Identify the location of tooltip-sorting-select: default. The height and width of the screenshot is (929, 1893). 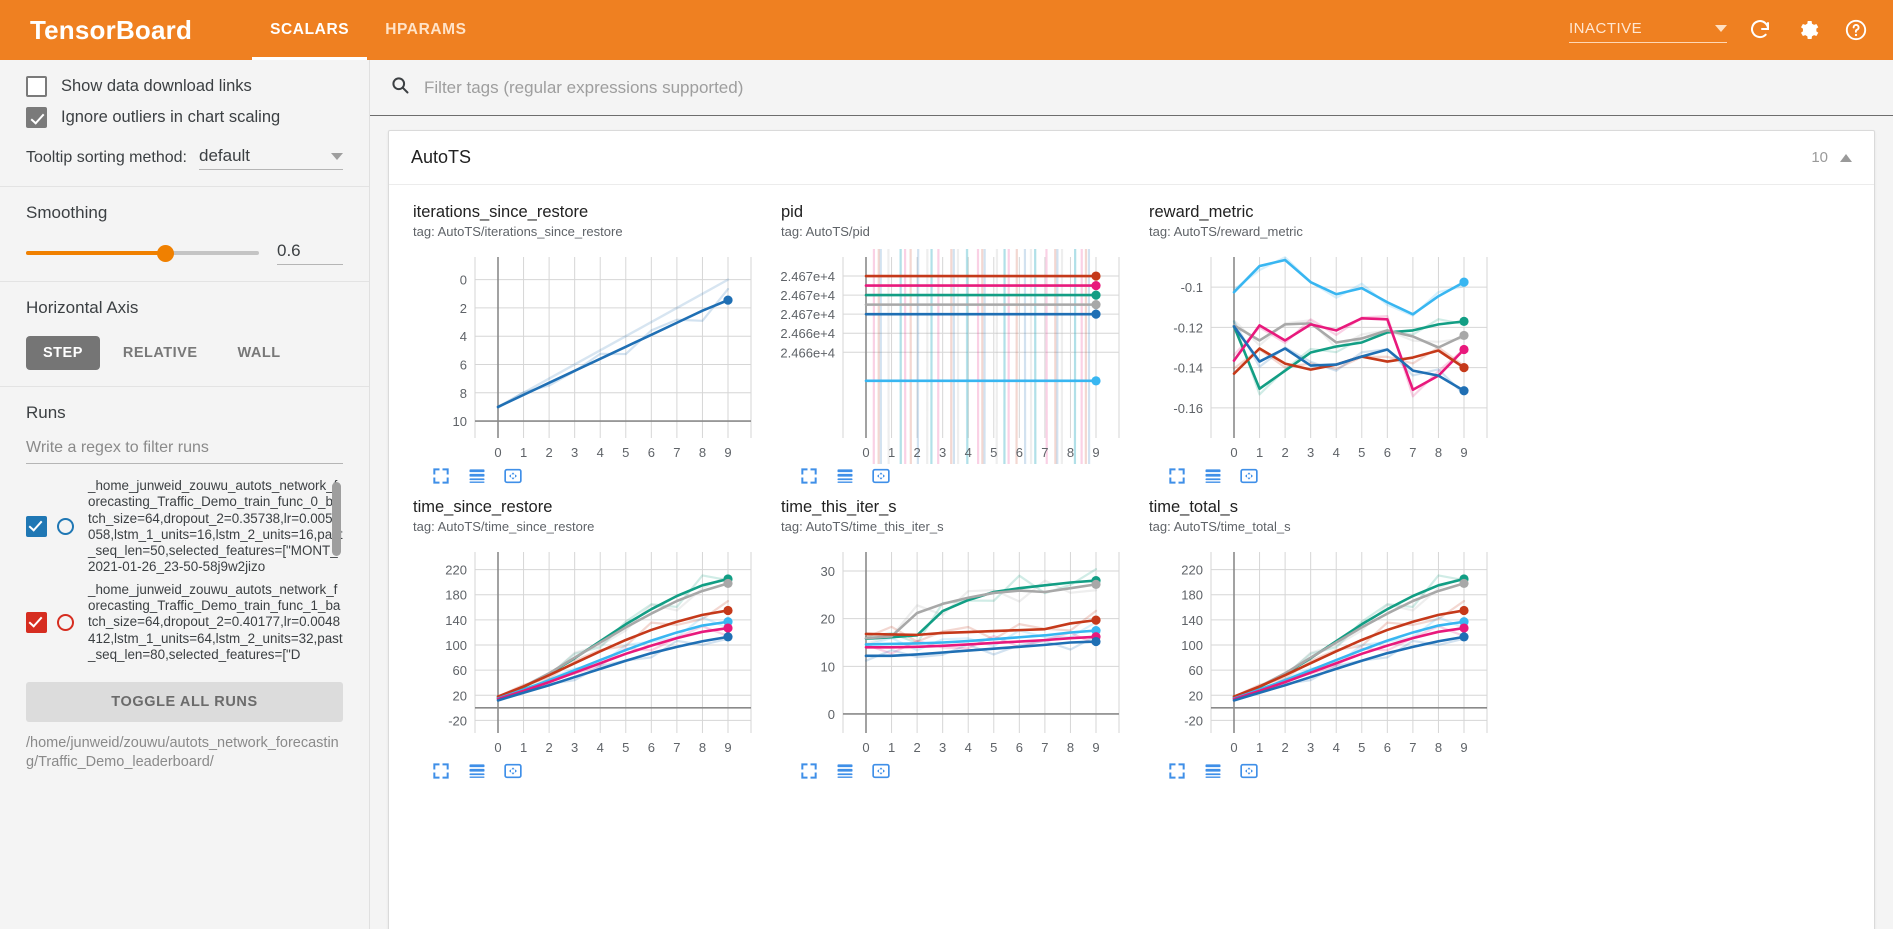
(270, 158).